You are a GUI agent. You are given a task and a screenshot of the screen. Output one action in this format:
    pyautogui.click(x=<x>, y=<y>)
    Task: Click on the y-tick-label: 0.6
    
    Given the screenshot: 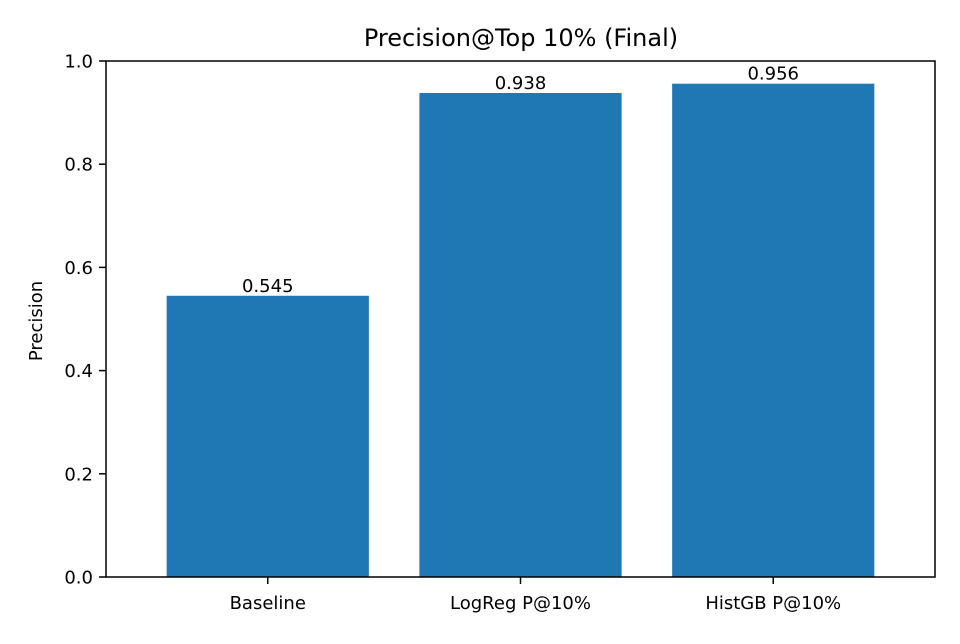 What is the action you would take?
    pyautogui.click(x=78, y=268)
    